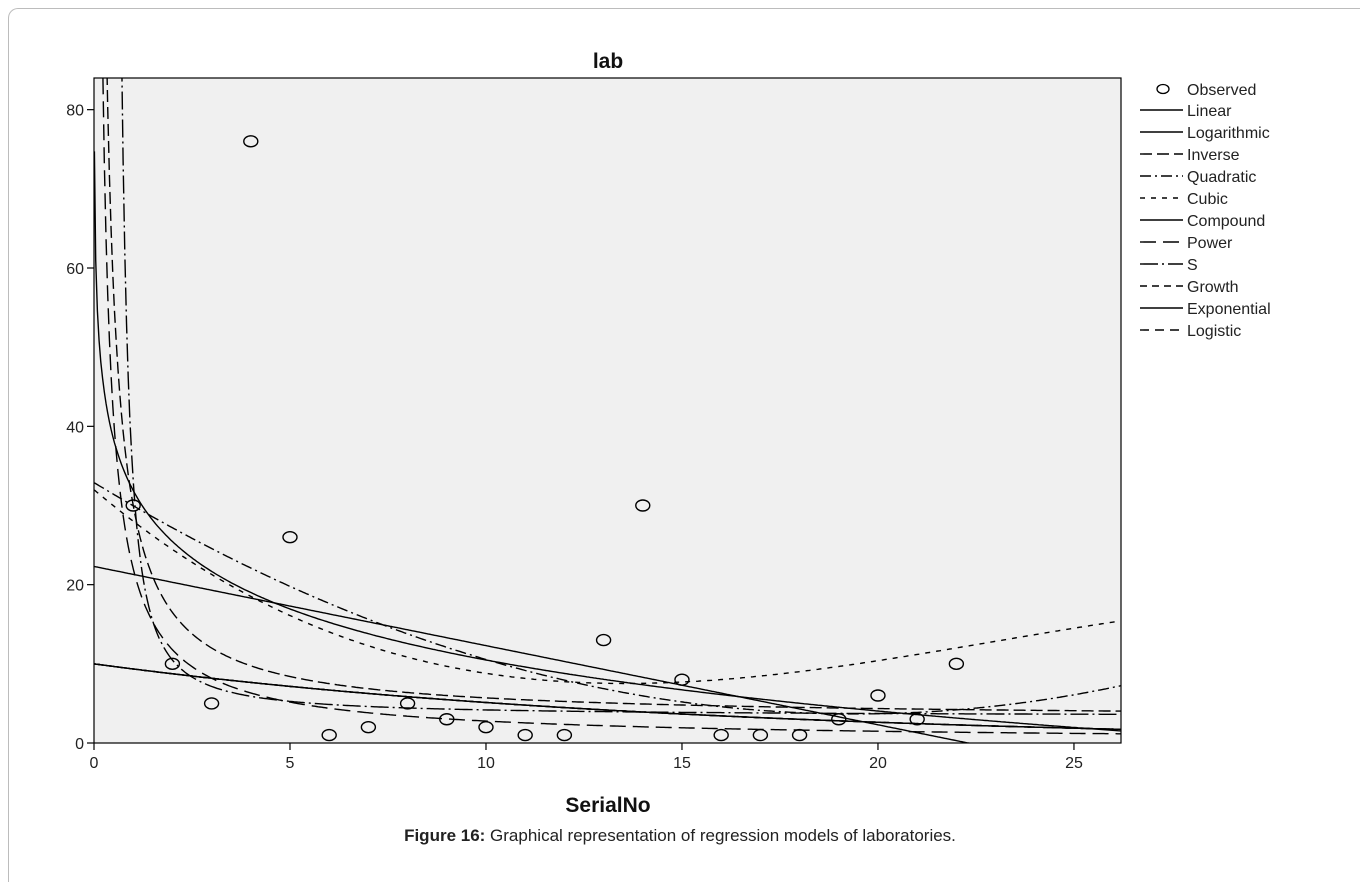 This screenshot has height=882, width=1360. I want to click on y-tick-label: 20, so click(75, 586).